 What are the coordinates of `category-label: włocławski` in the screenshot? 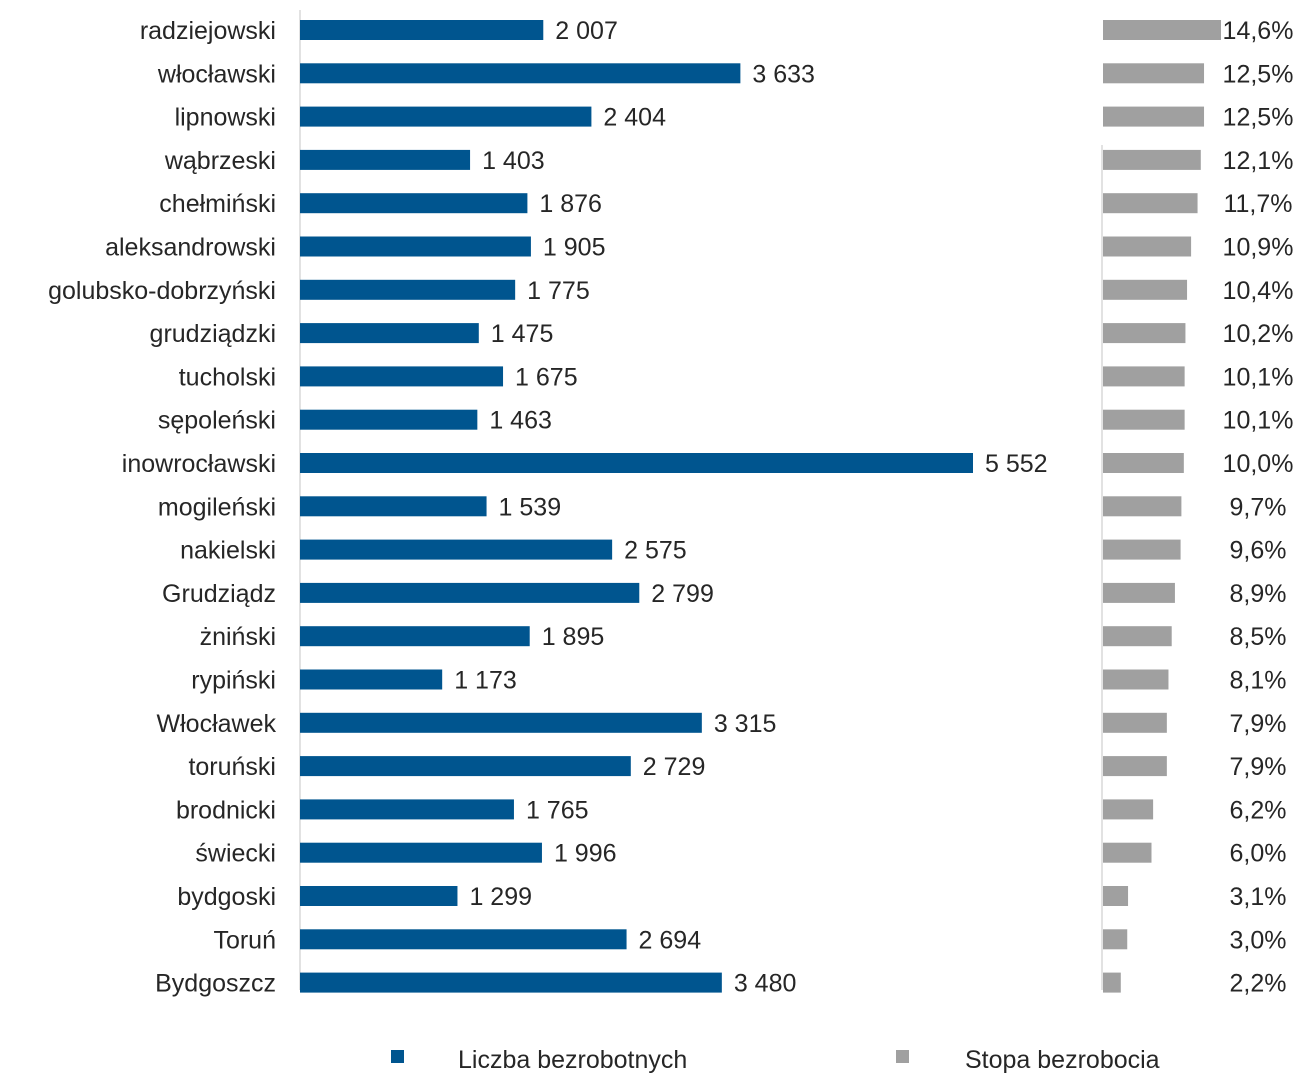 It's located at (216, 74).